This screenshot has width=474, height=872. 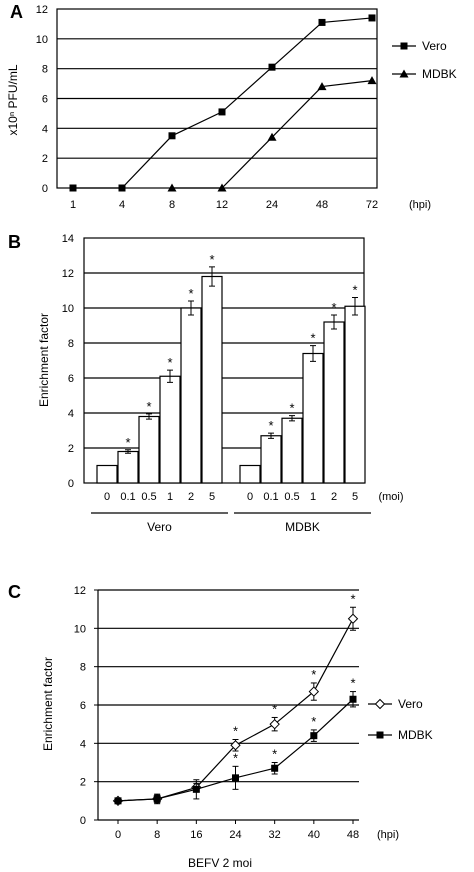 I want to click on panel-label-a: A, so click(x=16, y=12).